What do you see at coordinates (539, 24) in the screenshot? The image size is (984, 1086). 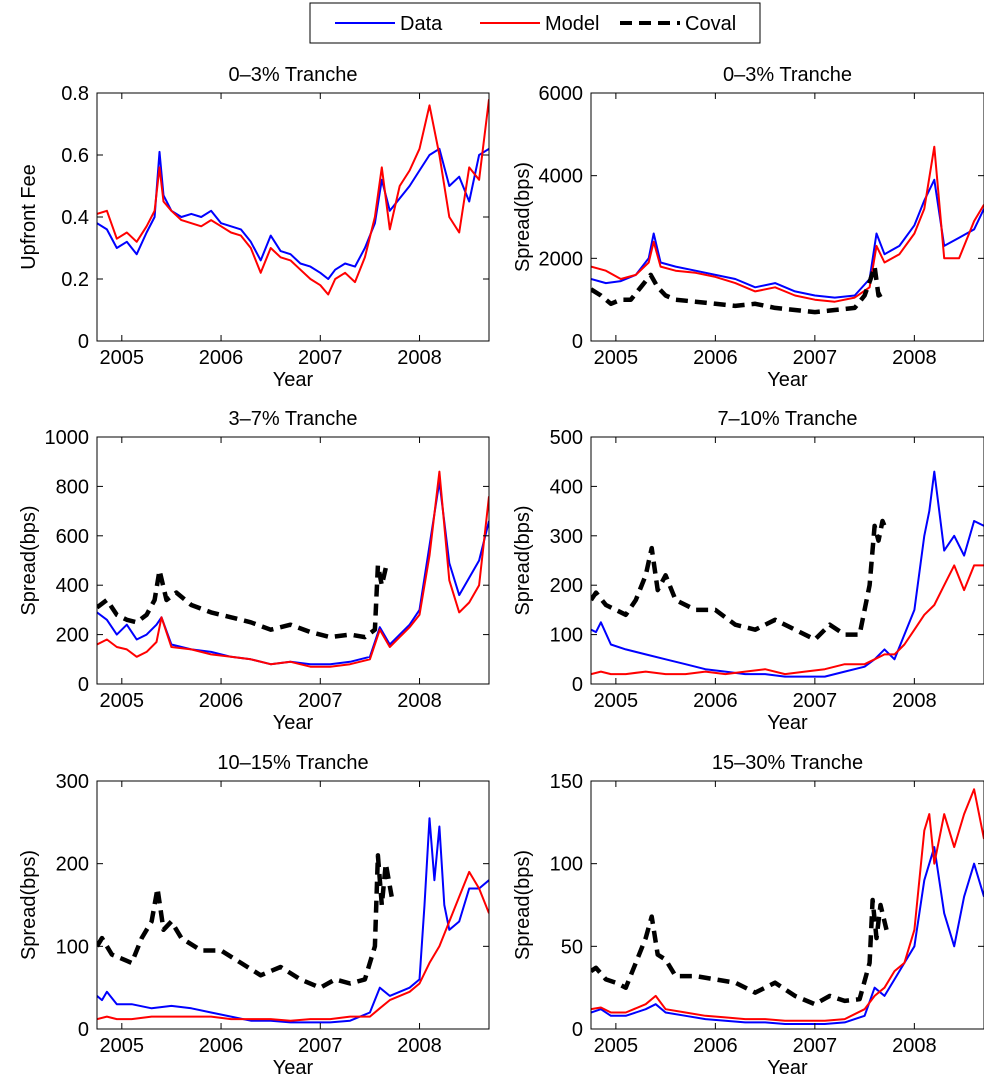 I see `legend-entry-model: Model` at bounding box center [539, 24].